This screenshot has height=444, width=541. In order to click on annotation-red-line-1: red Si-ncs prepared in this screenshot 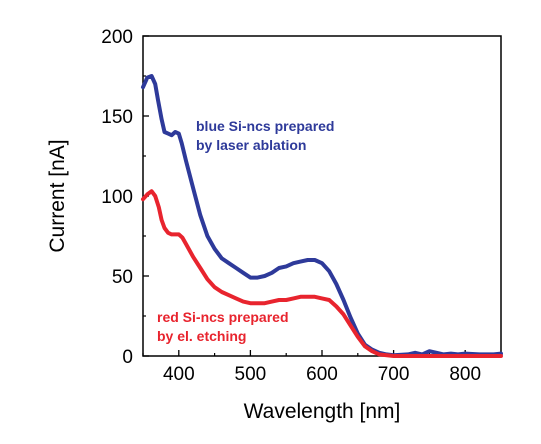, I will do `click(223, 317)`.